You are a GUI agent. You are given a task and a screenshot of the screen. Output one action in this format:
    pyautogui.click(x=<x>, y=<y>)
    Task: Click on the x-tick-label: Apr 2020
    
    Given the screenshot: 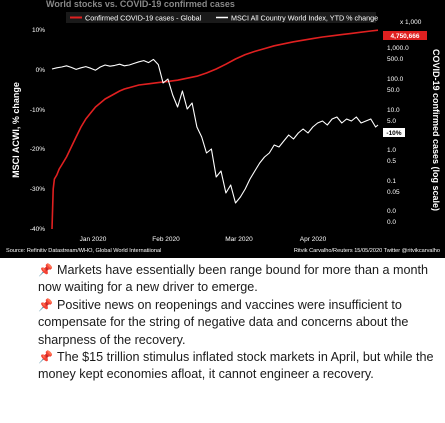 What is the action you would take?
    pyautogui.click(x=313, y=239)
    